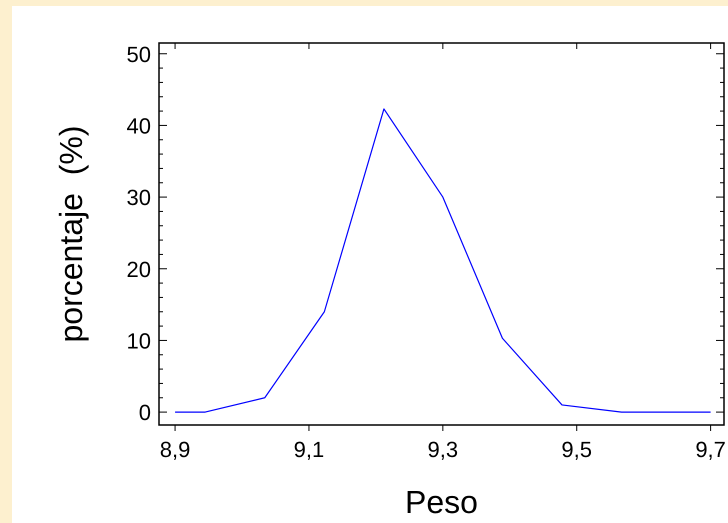 The height and width of the screenshot is (523, 728). I want to click on y-axis-title: porcentaje (%), so click(71, 234).